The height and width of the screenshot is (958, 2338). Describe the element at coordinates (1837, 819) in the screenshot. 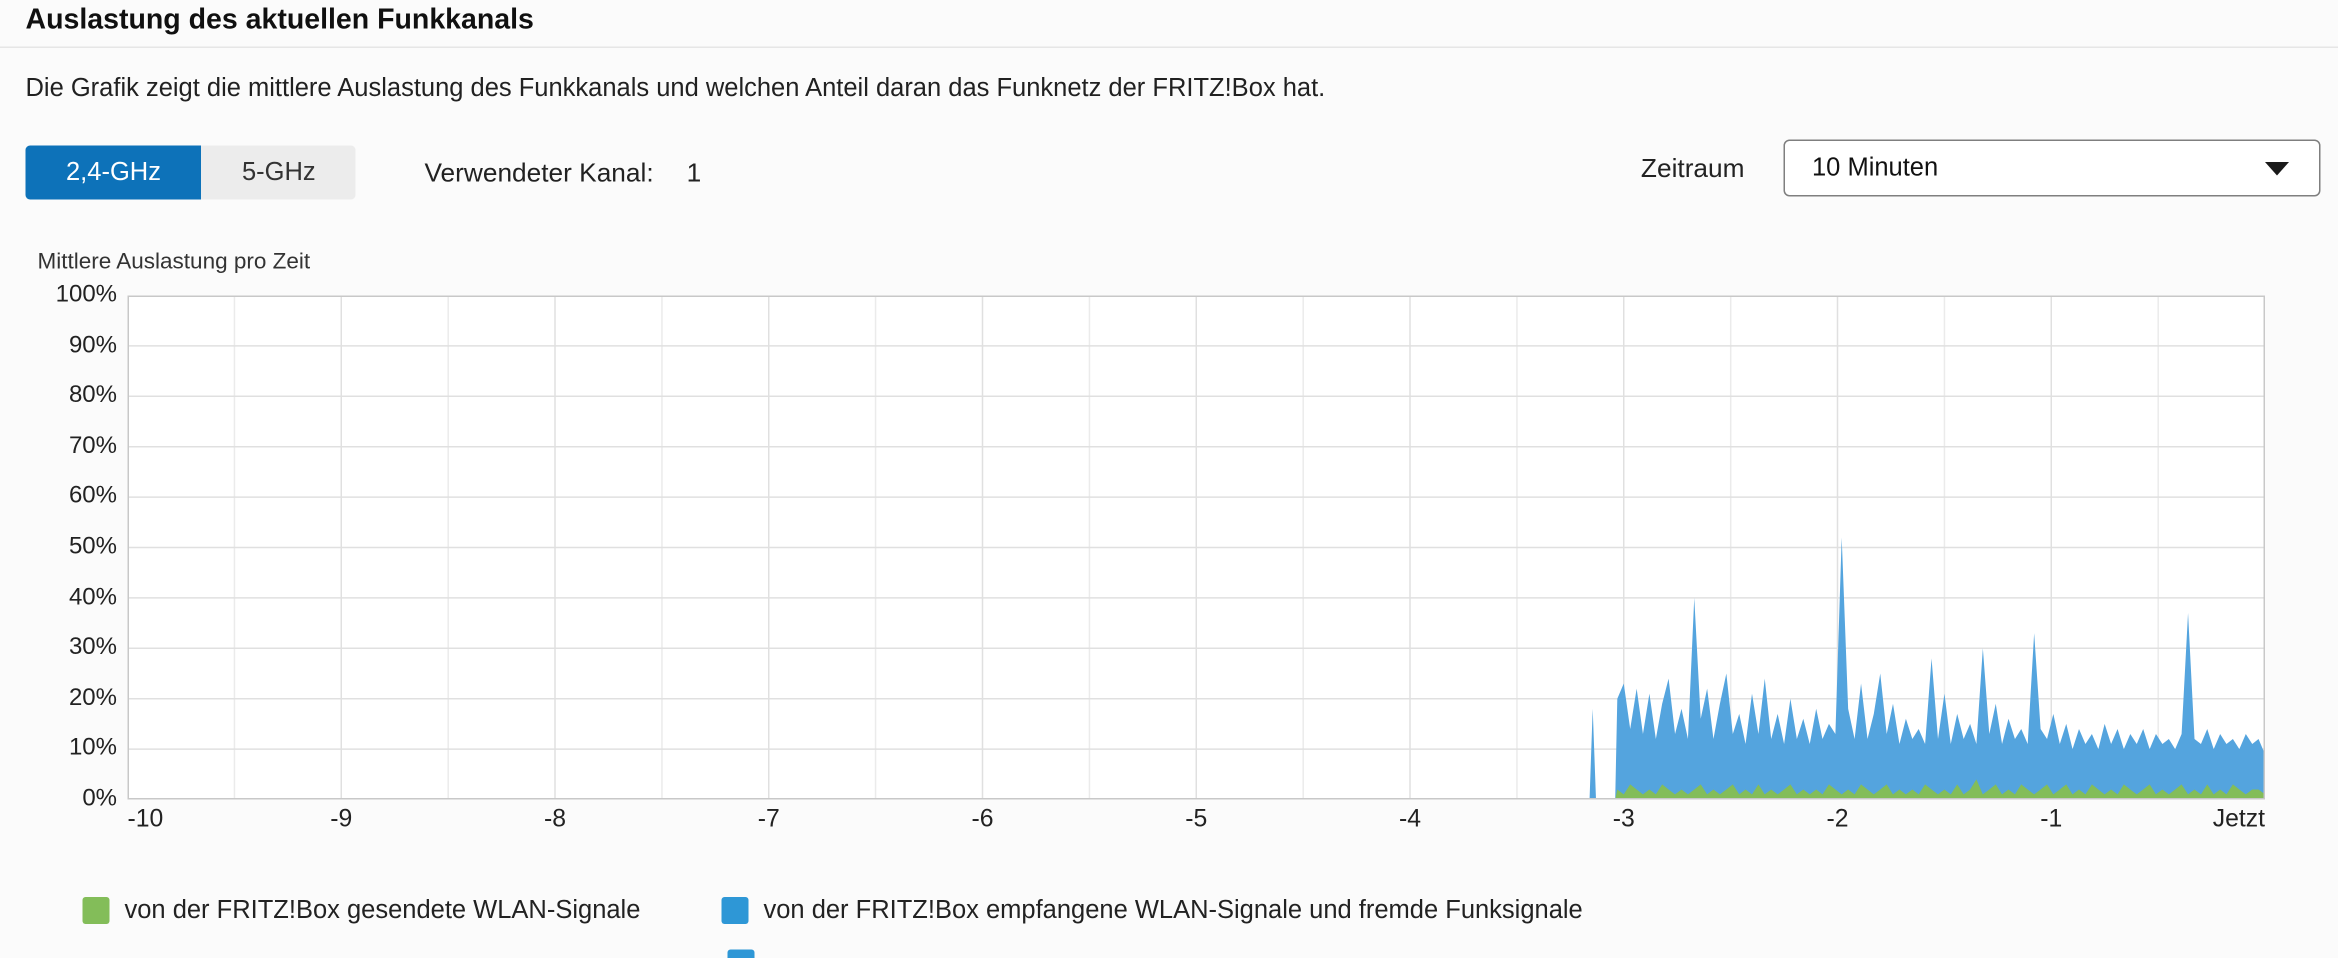

I see `x-tick-label: -2` at that location.